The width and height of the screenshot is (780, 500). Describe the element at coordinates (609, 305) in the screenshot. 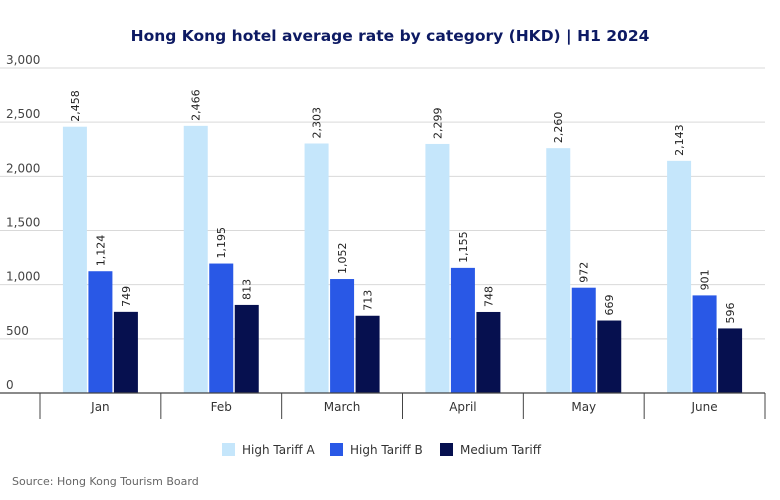

I see `data-label: 669` at that location.